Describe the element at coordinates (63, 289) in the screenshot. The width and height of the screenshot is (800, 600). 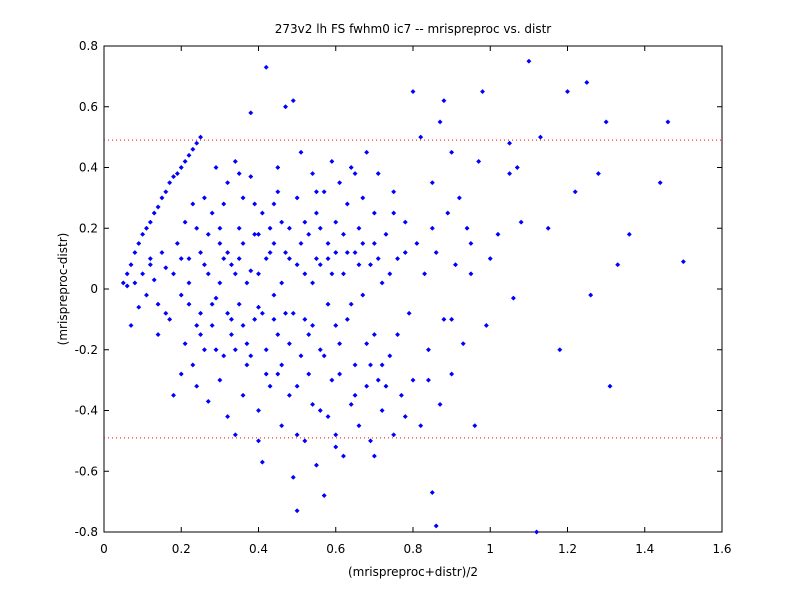
I see `y-axis-label: (mrispreproc-distr)` at that location.